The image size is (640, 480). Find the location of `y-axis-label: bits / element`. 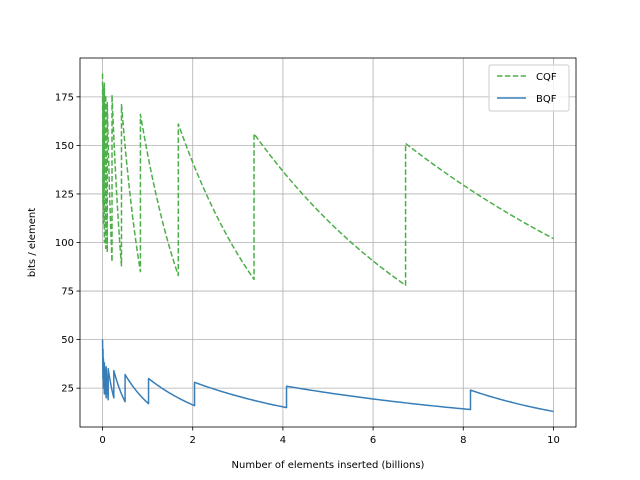

y-axis-label: bits / element is located at coordinates (32, 242).